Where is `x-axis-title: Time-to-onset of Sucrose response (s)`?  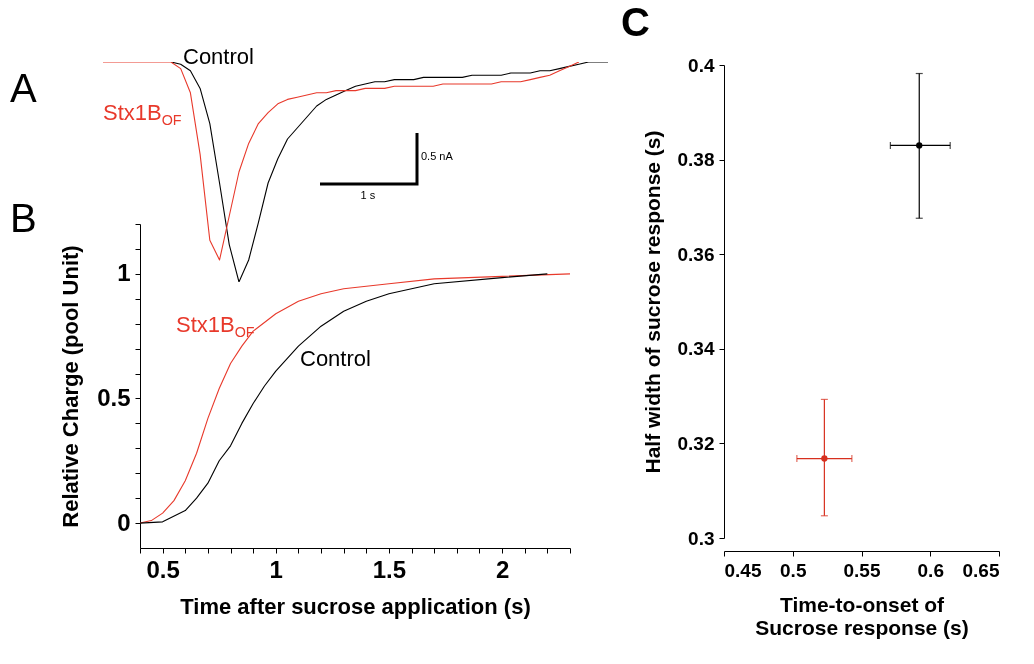
x-axis-title: Time-to-onset of Sucrose response (s) is located at coordinates (862, 615).